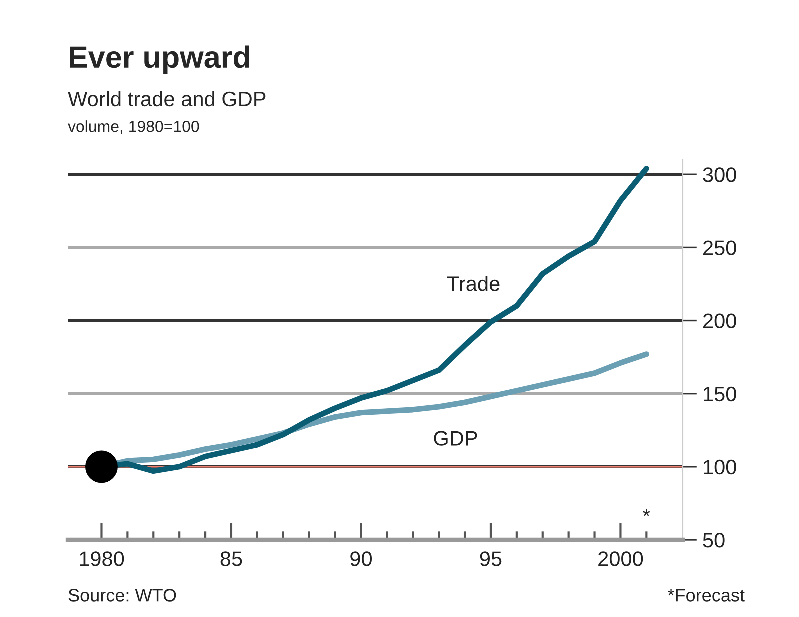  What do you see at coordinates (134, 127) in the screenshot?
I see `y-axis-title: volume, 1980=100` at bounding box center [134, 127].